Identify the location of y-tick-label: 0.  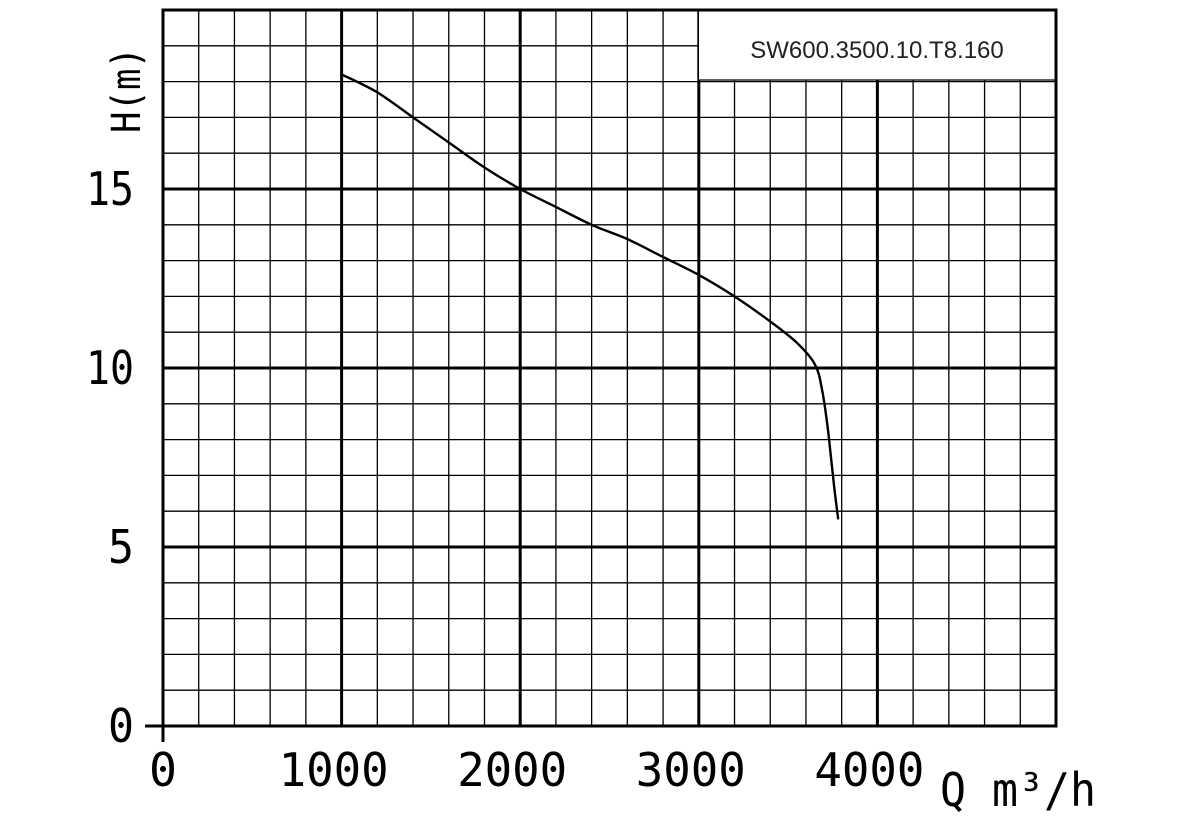
(121, 726).